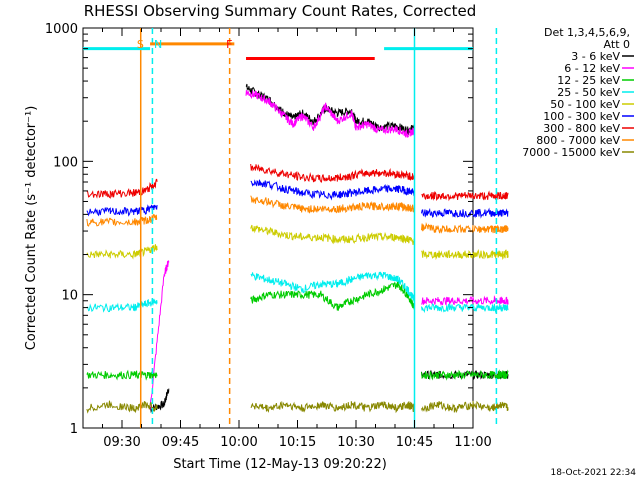 This screenshot has height=480, width=640. I want to click on x-axis-label: Start Time (12-May-13 09:20:22), so click(280, 464).